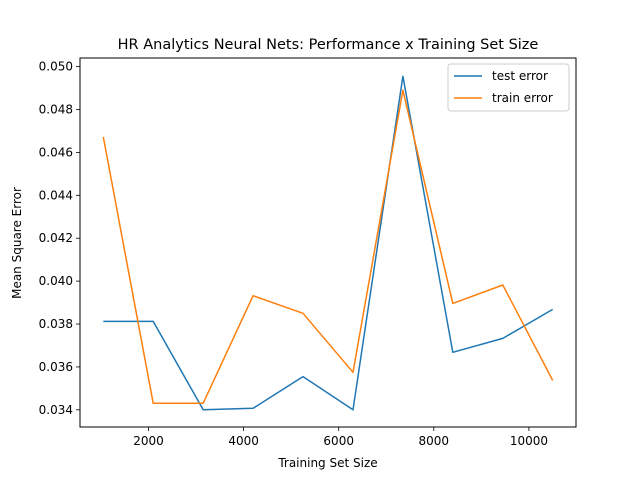 The height and width of the screenshot is (480, 640). I want to click on y-axis-label: Mean Square Error, so click(17, 243).